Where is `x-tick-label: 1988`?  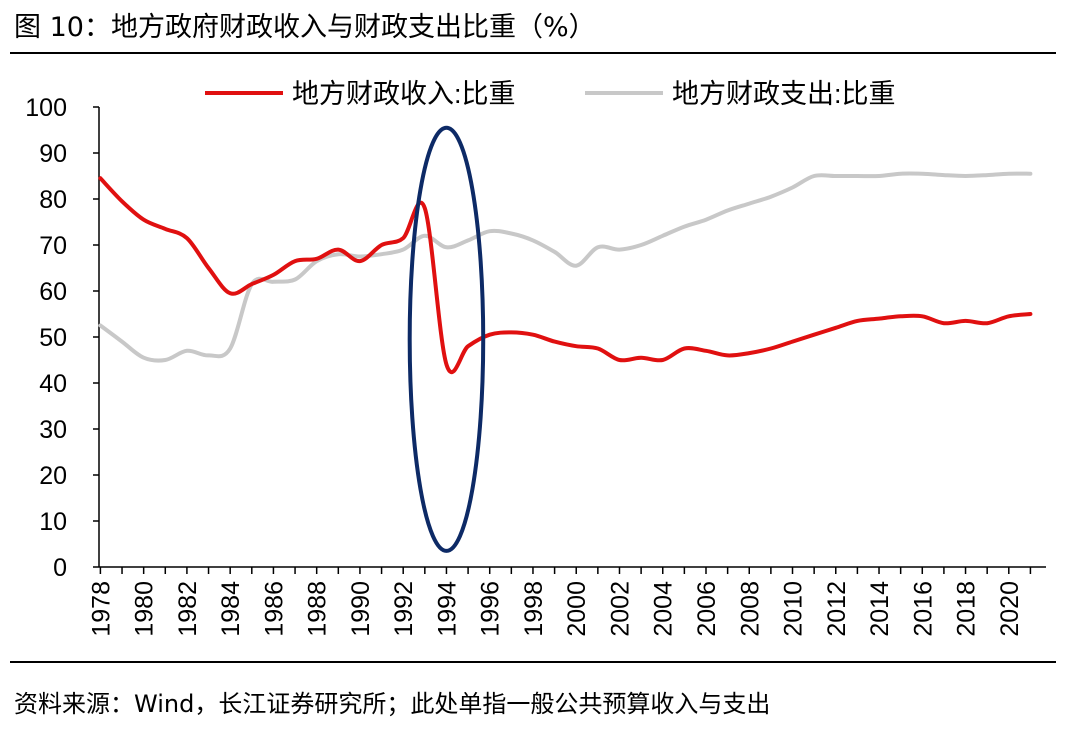 x-tick-label: 1988 is located at coordinates (318, 609).